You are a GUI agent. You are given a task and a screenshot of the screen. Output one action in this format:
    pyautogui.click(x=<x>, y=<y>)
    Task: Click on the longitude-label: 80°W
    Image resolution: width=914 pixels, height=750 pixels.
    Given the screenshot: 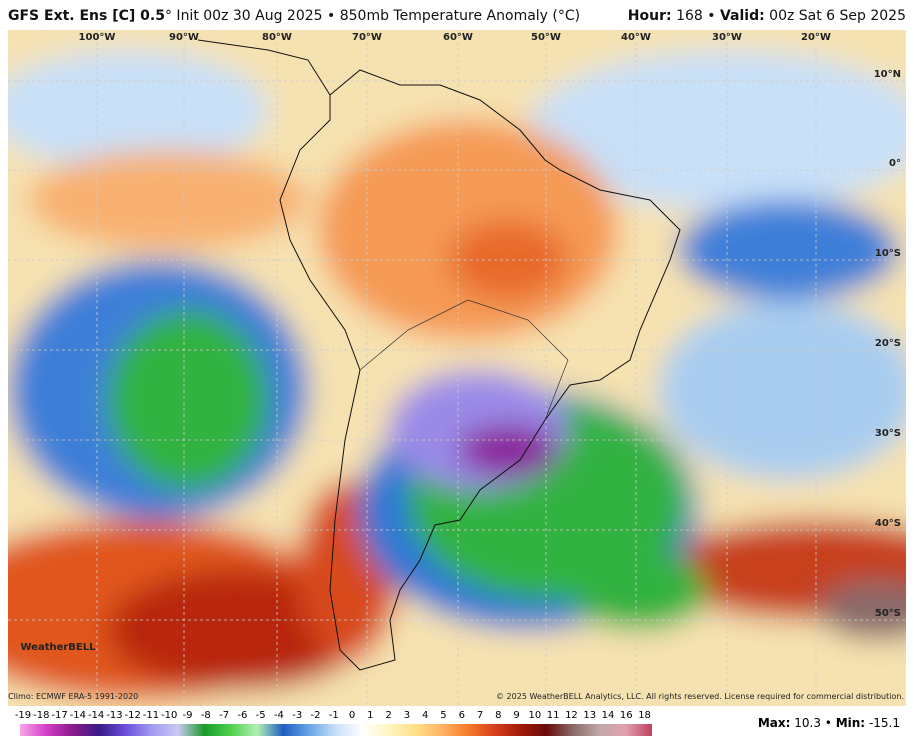 What is the action you would take?
    pyautogui.click(x=277, y=37)
    